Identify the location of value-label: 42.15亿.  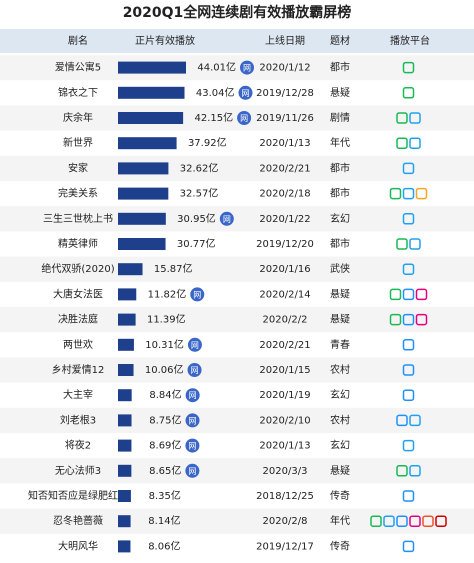
(213, 117).